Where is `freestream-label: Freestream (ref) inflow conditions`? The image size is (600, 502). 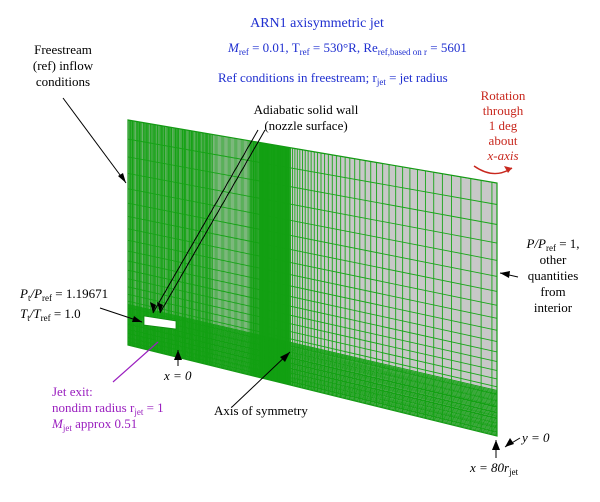
freestream-label: Freestream (ref) inflow conditions is located at coordinates (63, 65).